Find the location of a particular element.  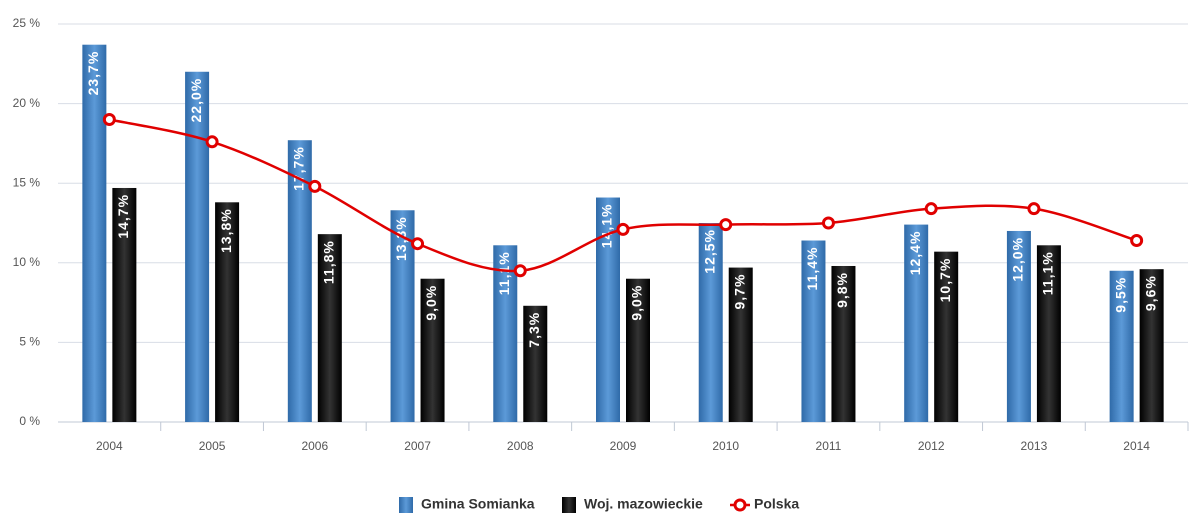

x-tick-label: 2009 is located at coordinates (623, 446).